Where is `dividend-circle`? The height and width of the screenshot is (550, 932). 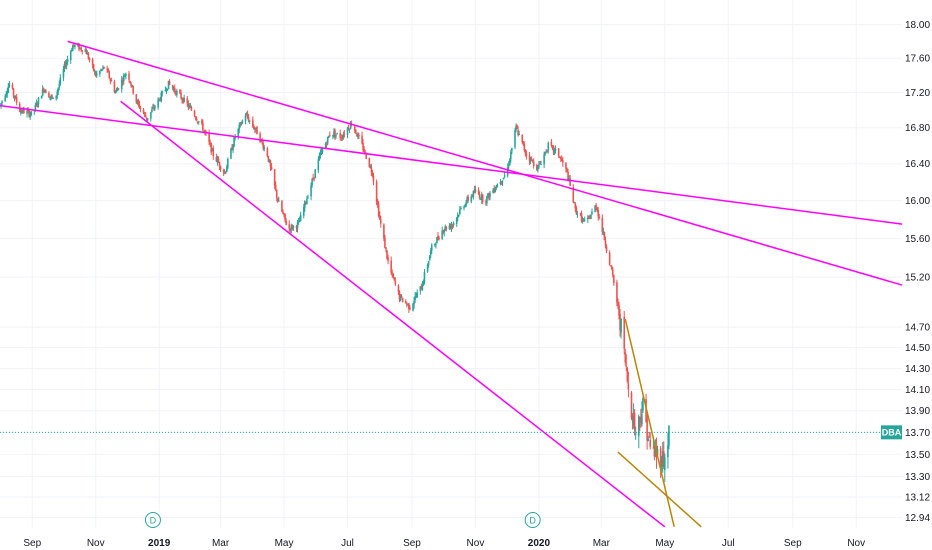
dividend-circle is located at coordinates (532, 520).